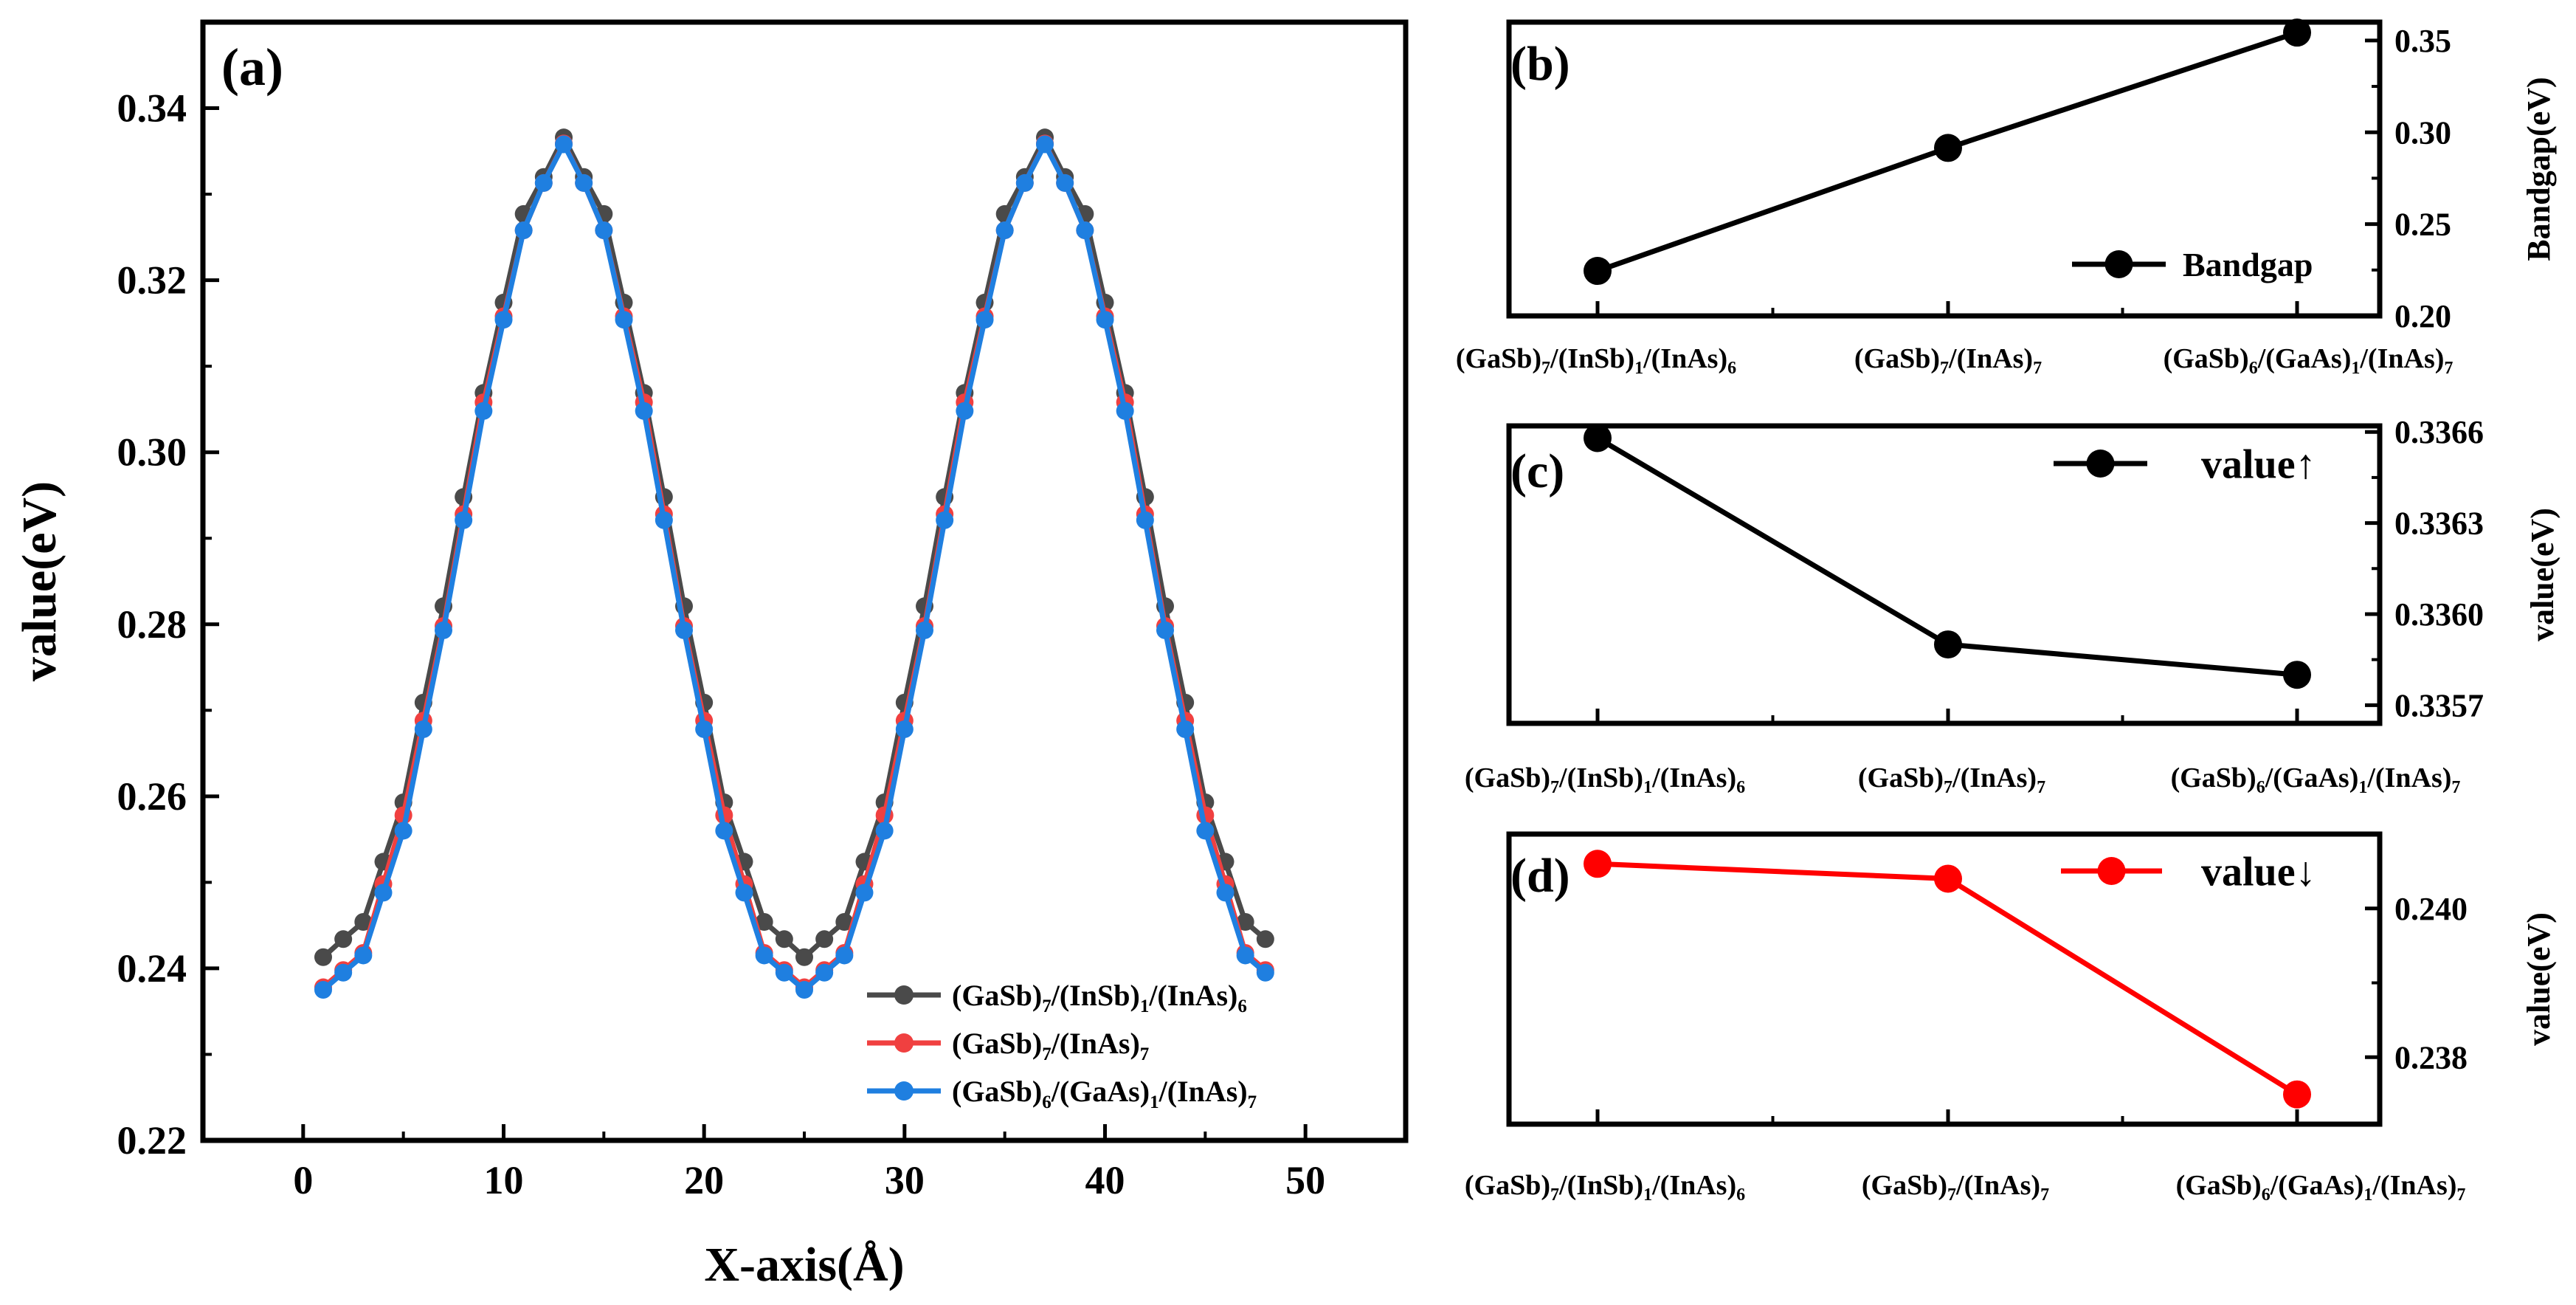  Describe the element at coordinates (1540, 64) in the screenshot. I see `panel-label-b: (b)` at that location.